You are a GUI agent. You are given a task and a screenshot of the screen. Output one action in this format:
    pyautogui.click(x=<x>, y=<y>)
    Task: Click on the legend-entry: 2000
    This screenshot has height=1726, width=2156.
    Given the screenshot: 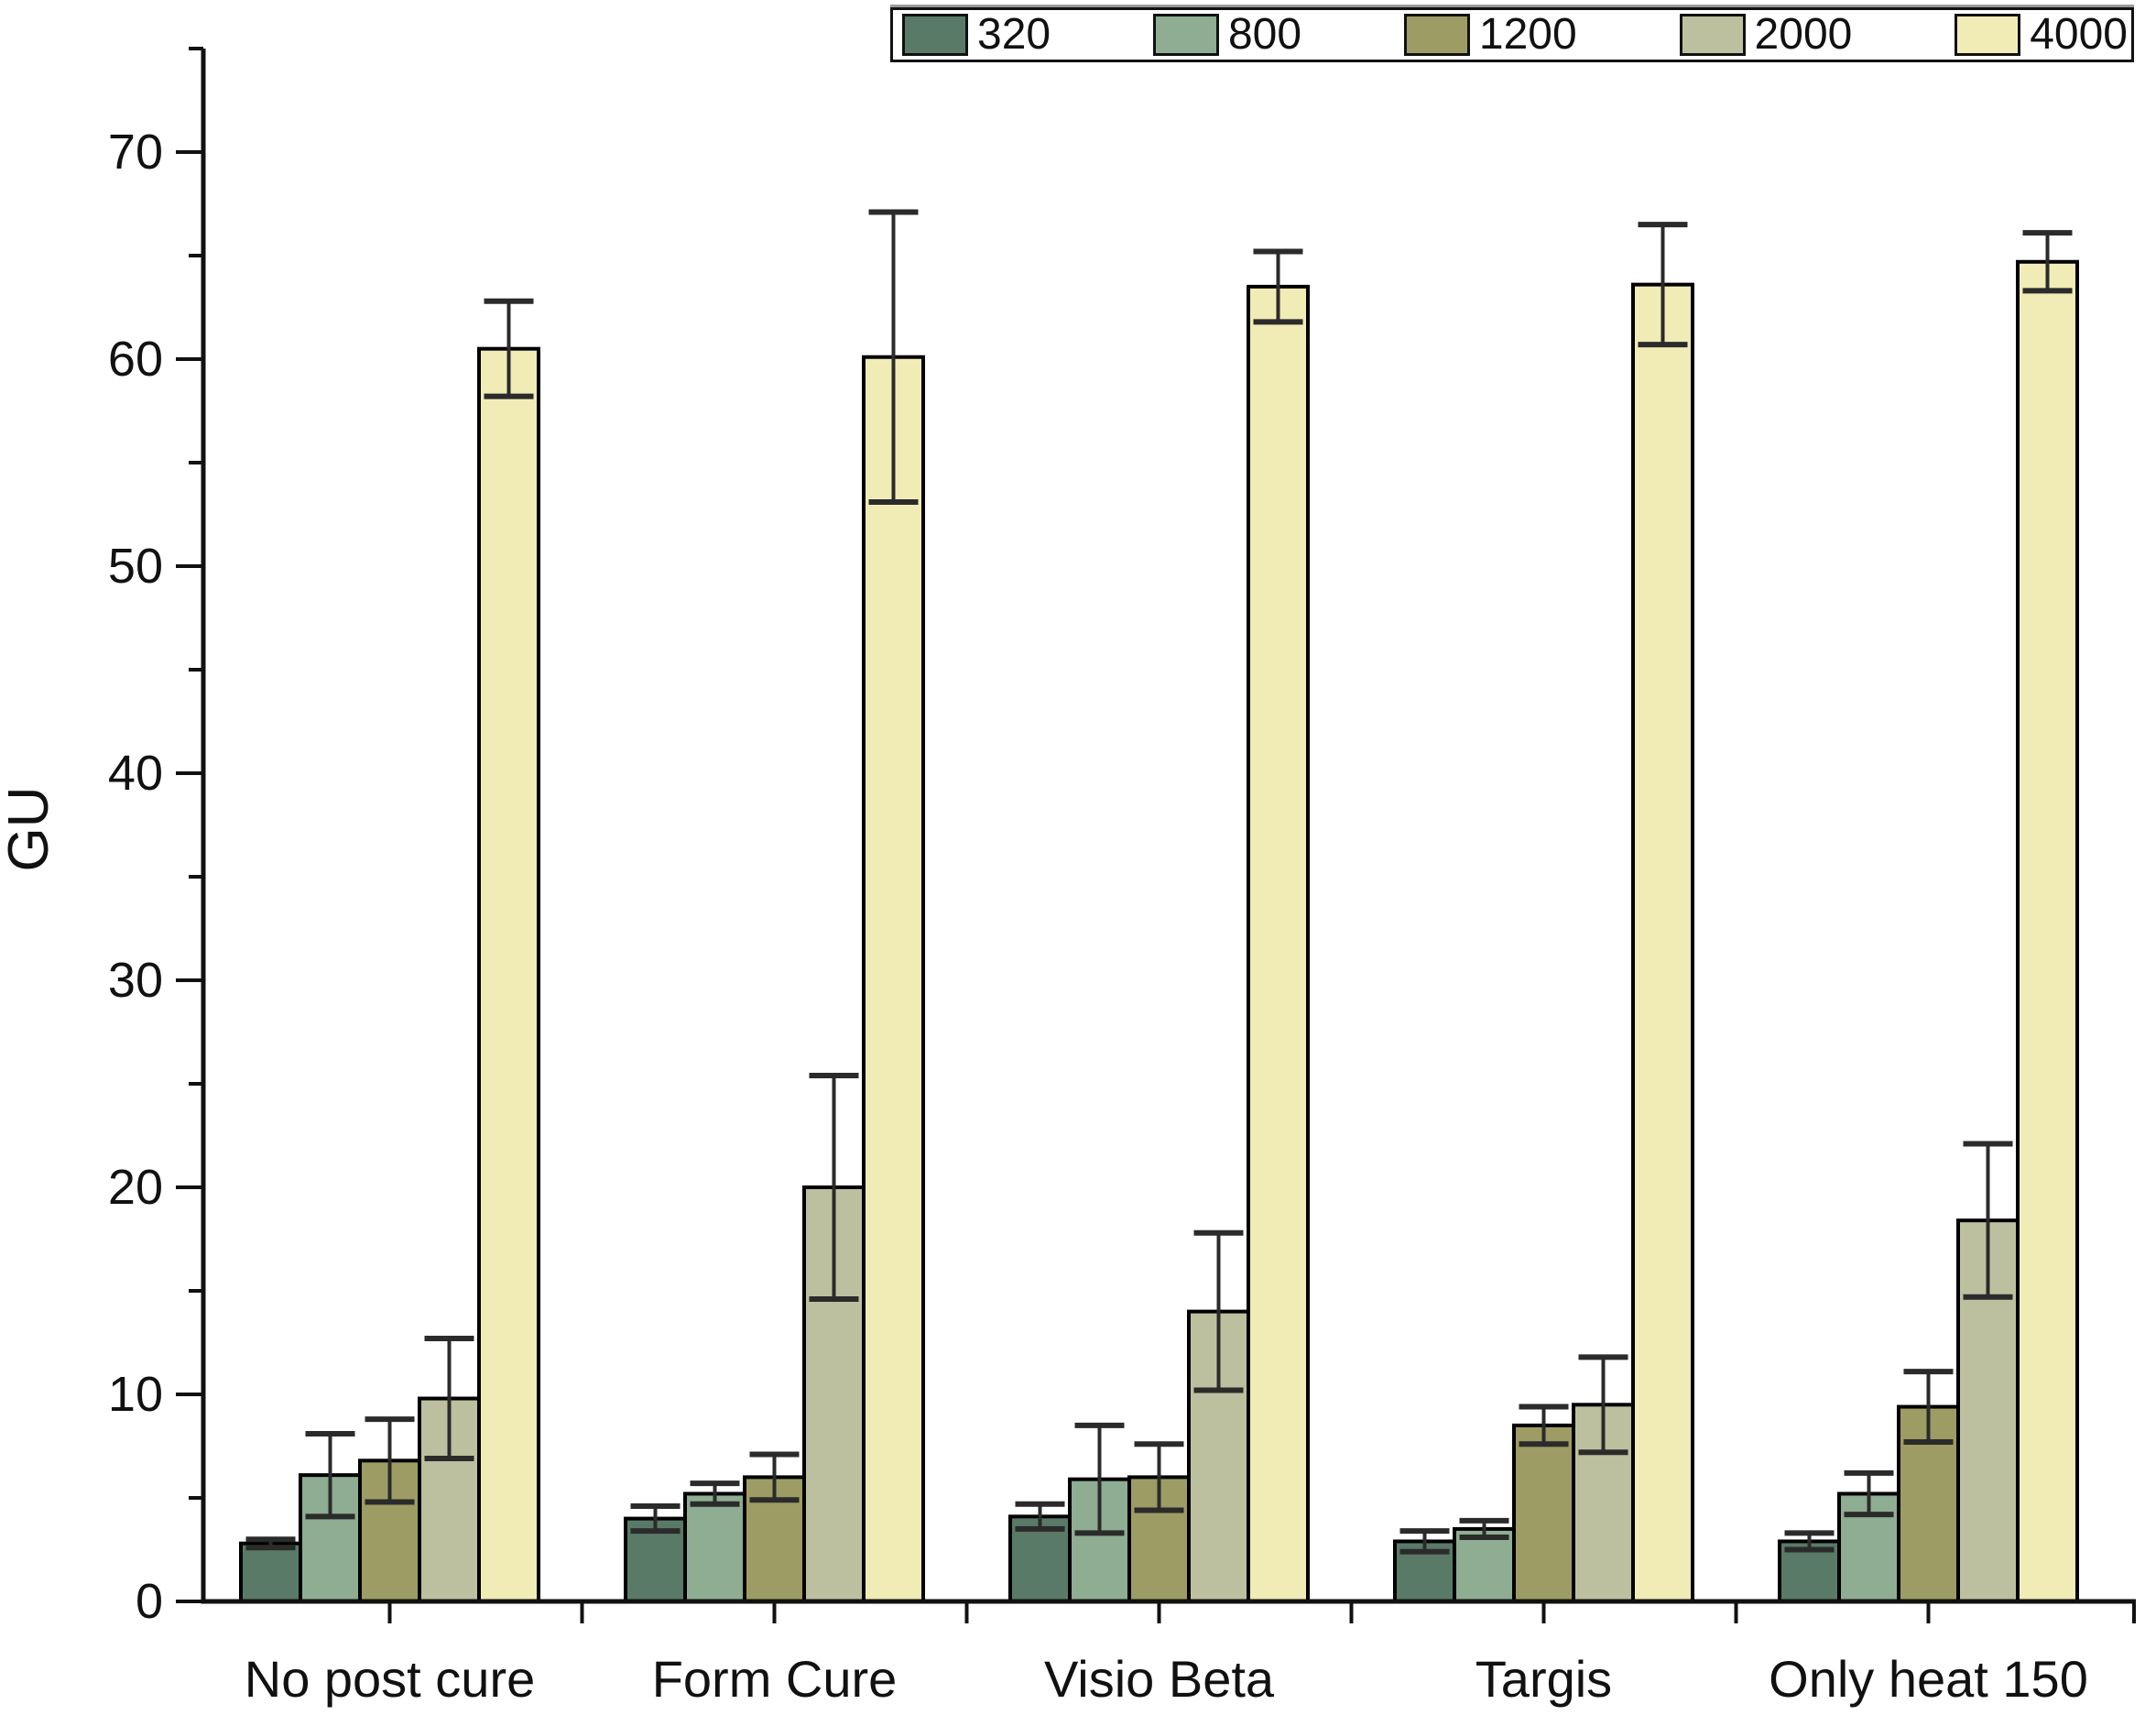 What is the action you would take?
    pyautogui.click(x=1764, y=35)
    